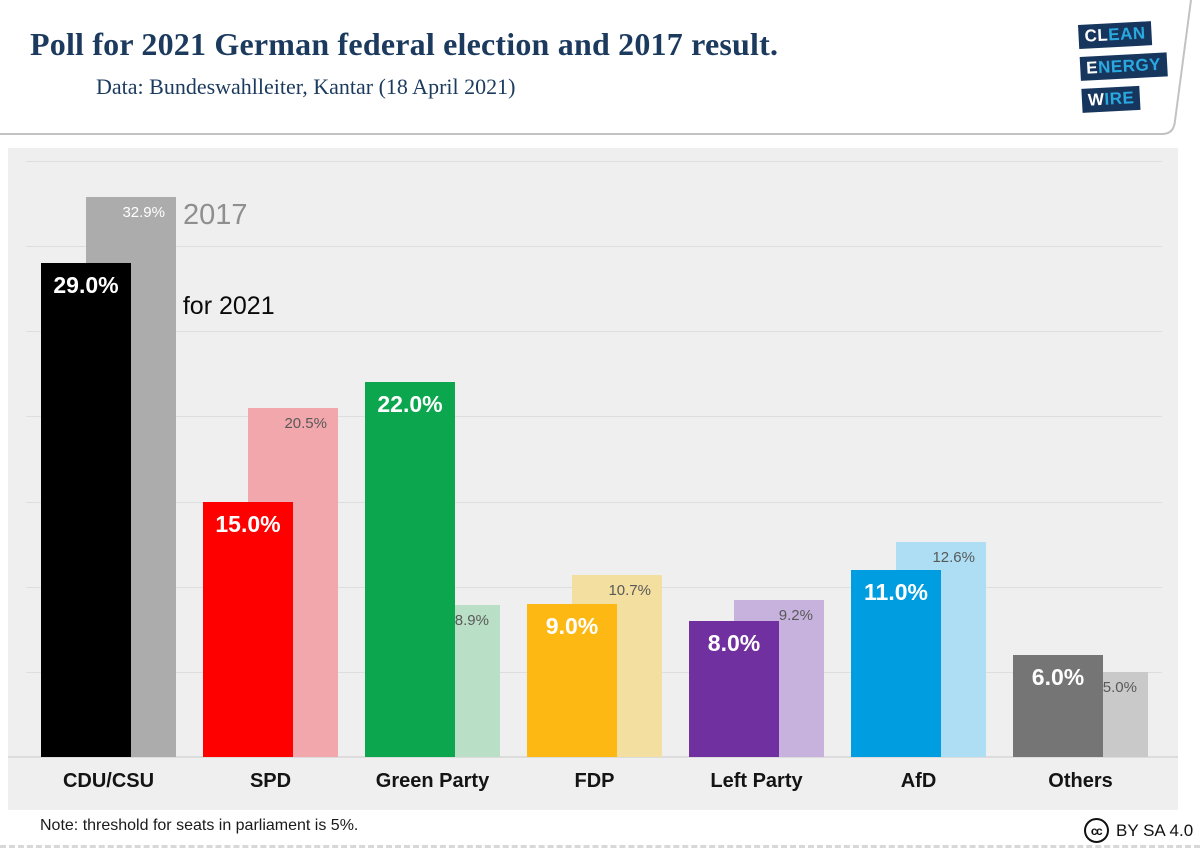 The image size is (1200, 848). Describe the element at coordinates (471, 621) in the screenshot. I see `value-label-2017-green-party: 8.9%` at that location.